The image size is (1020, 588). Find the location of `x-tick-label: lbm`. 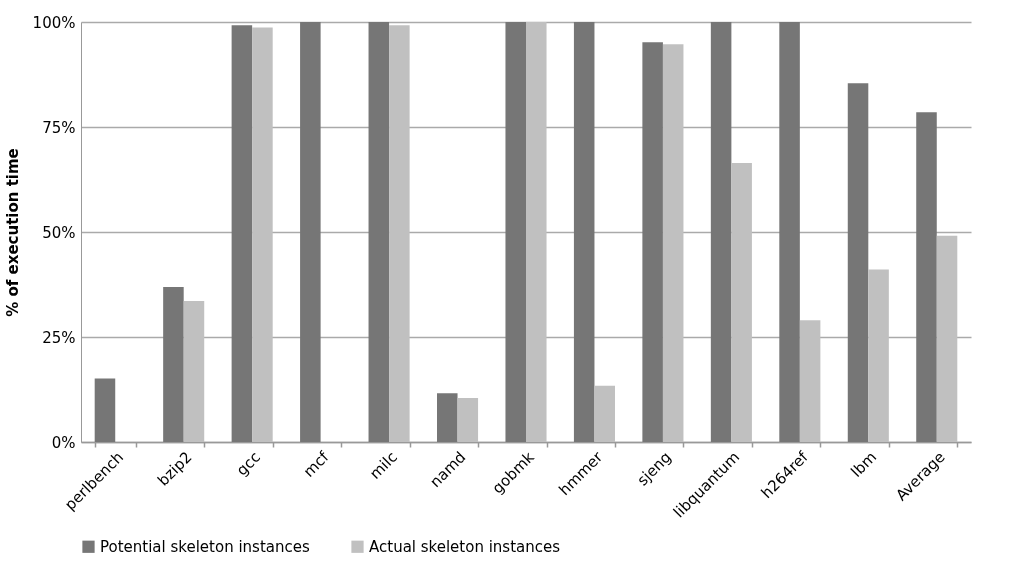

x-tick-label: lbm is located at coordinates (864, 464).